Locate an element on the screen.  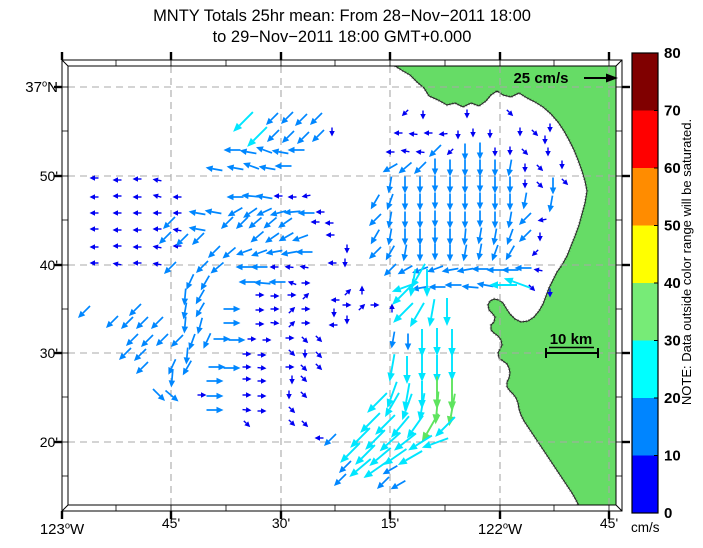
y-axis-tick-label: 40' is located at coordinates (49, 265).